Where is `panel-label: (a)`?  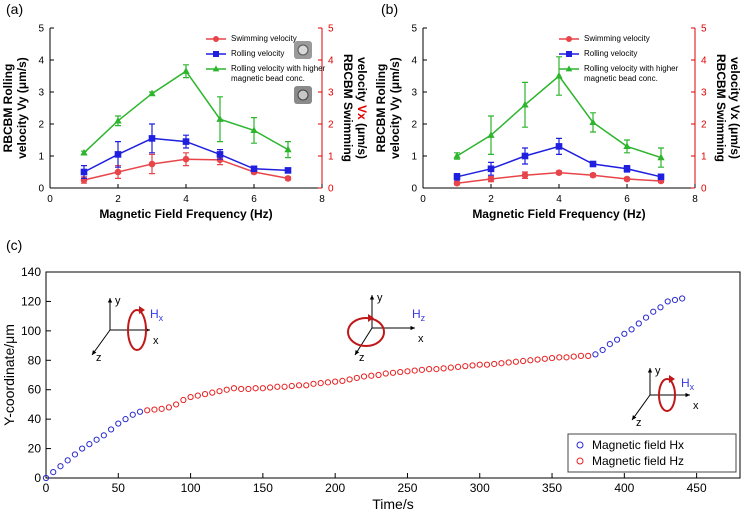
panel-label: (a) is located at coordinates (14, 9).